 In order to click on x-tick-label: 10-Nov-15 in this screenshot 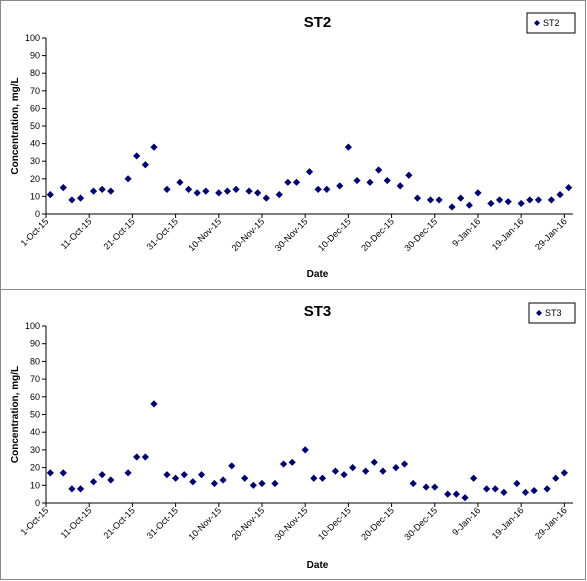, I will do `click(204, 234)`.